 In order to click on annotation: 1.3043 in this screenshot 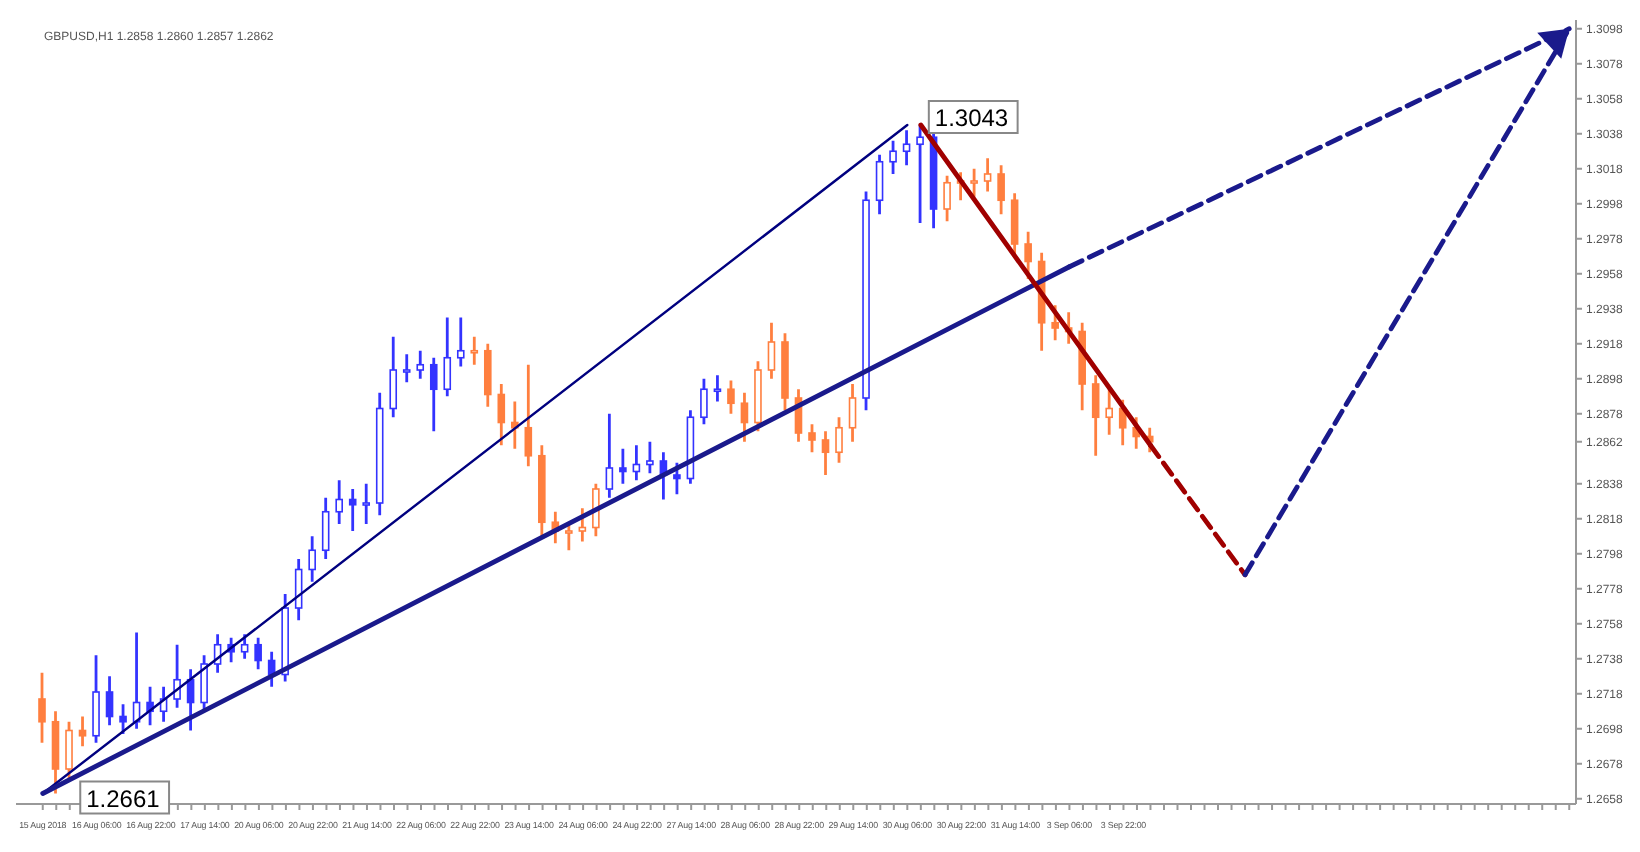, I will do `click(971, 118)`.